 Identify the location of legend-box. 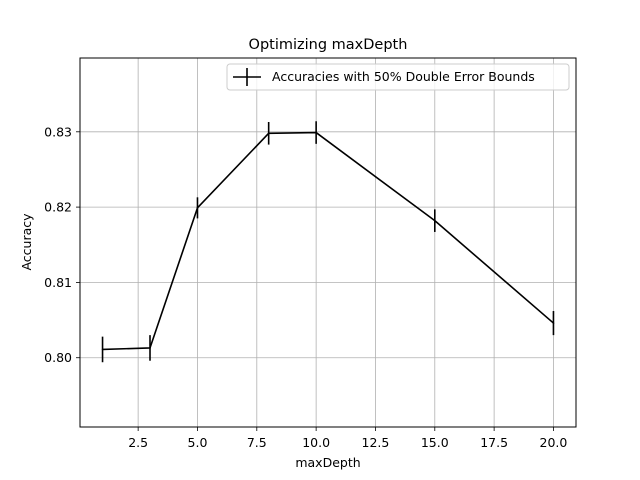
(398, 77).